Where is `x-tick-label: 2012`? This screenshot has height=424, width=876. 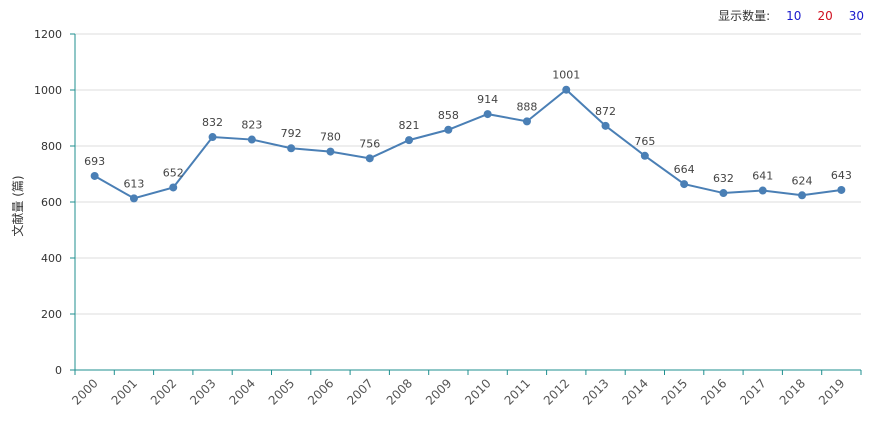 x-tick-label: 2012 is located at coordinates (556, 391).